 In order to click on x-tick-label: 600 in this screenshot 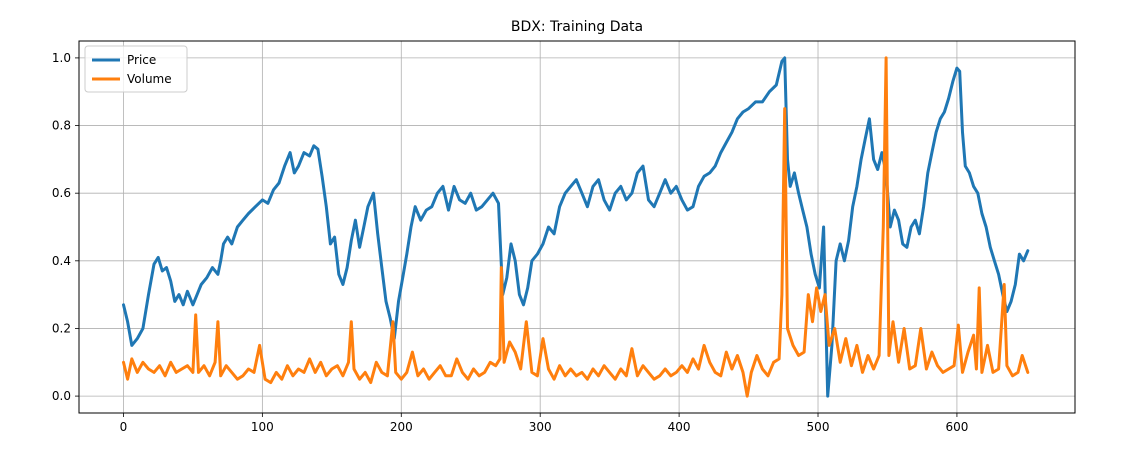, I will do `click(956, 427)`.